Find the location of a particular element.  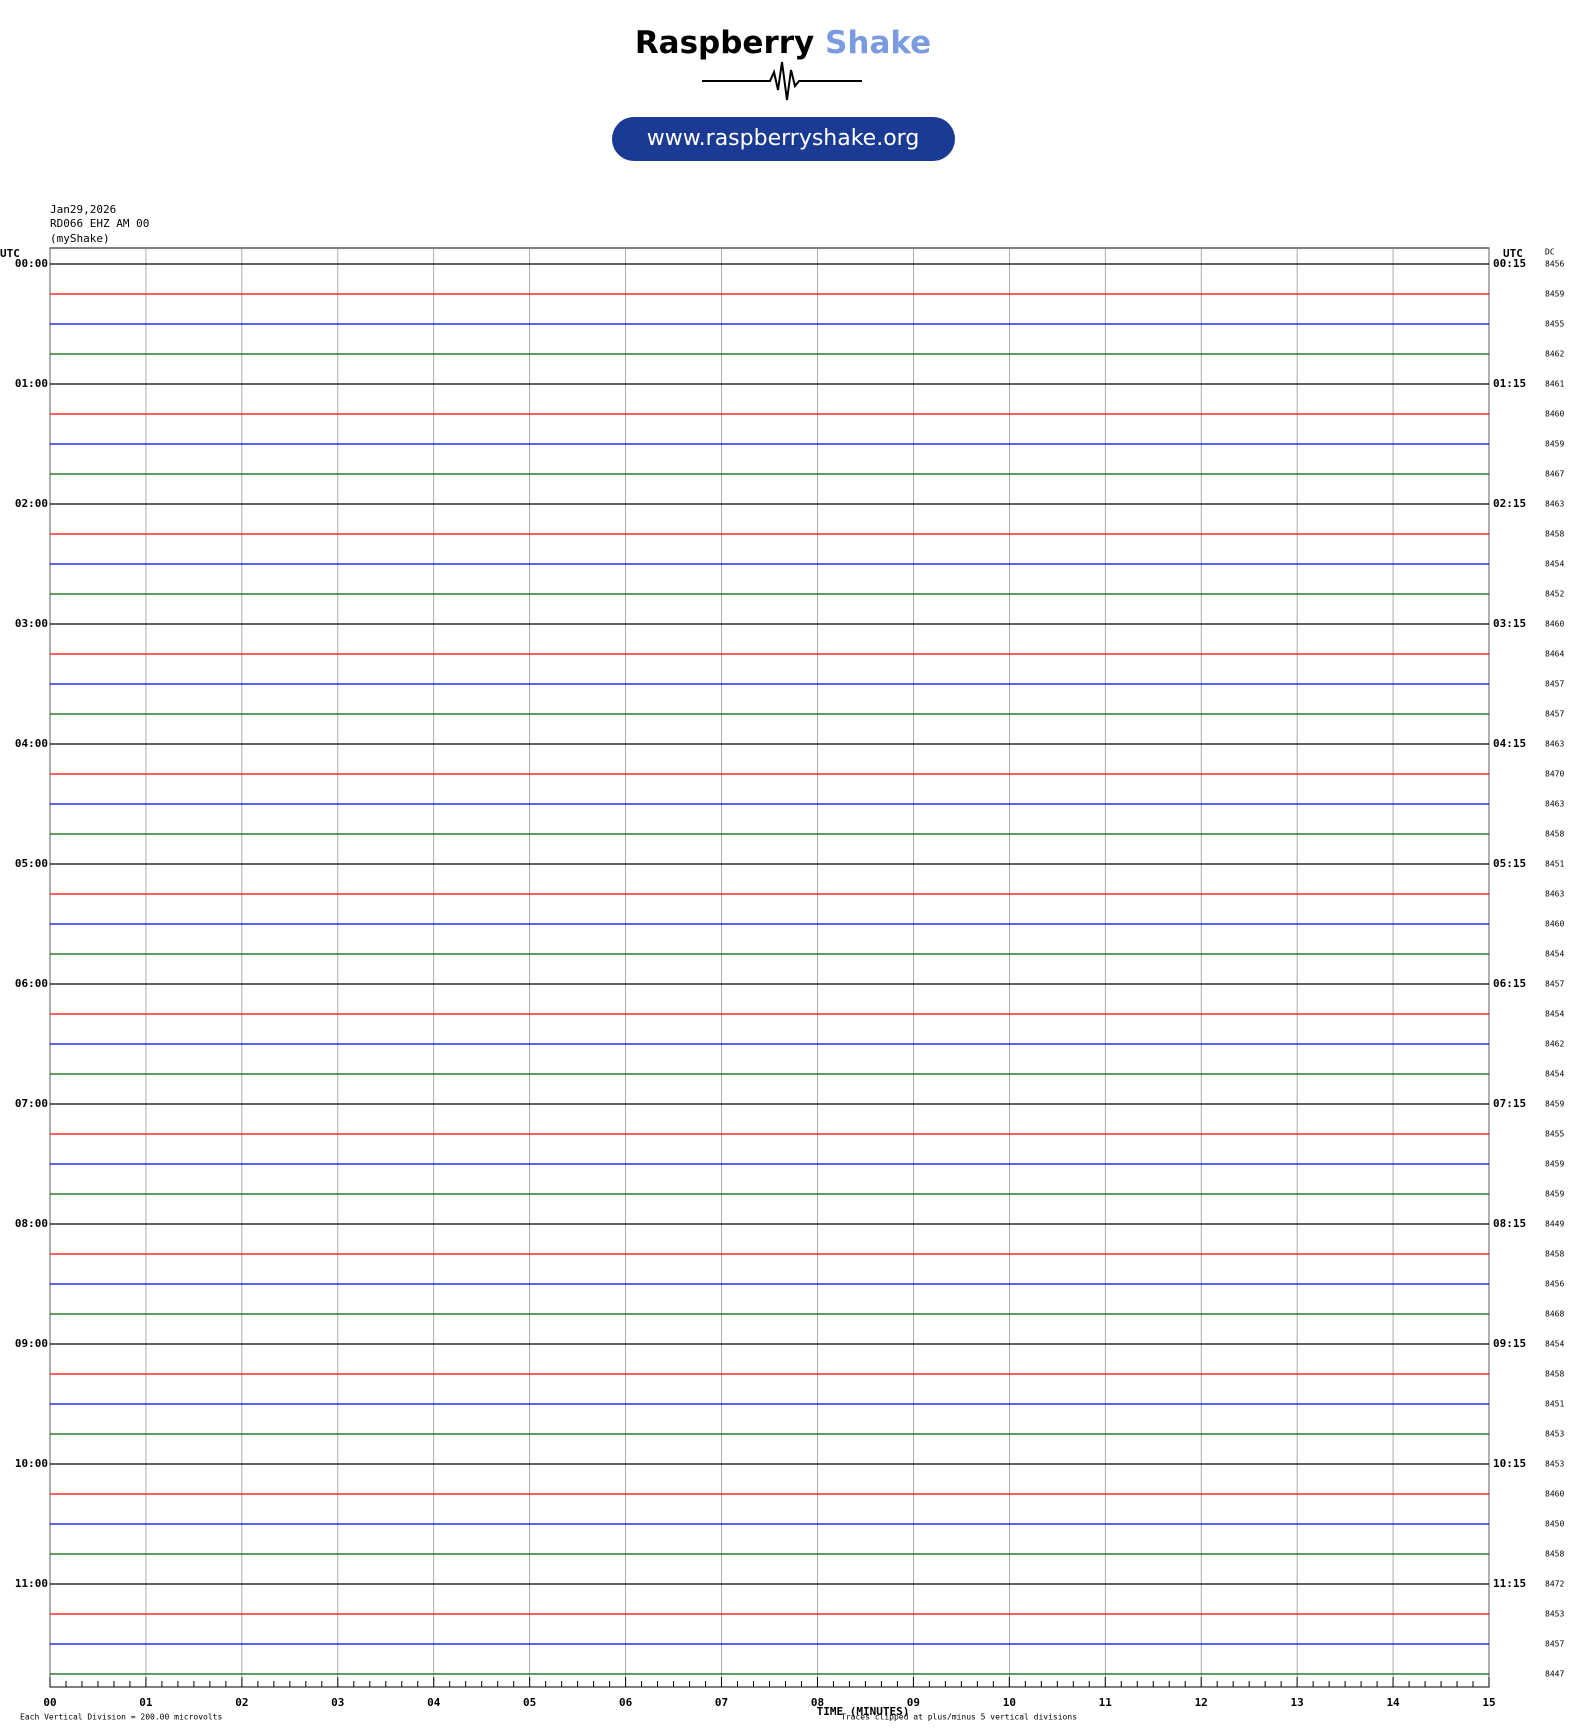

left-hour-label: 07:00 is located at coordinates (31, 1103).